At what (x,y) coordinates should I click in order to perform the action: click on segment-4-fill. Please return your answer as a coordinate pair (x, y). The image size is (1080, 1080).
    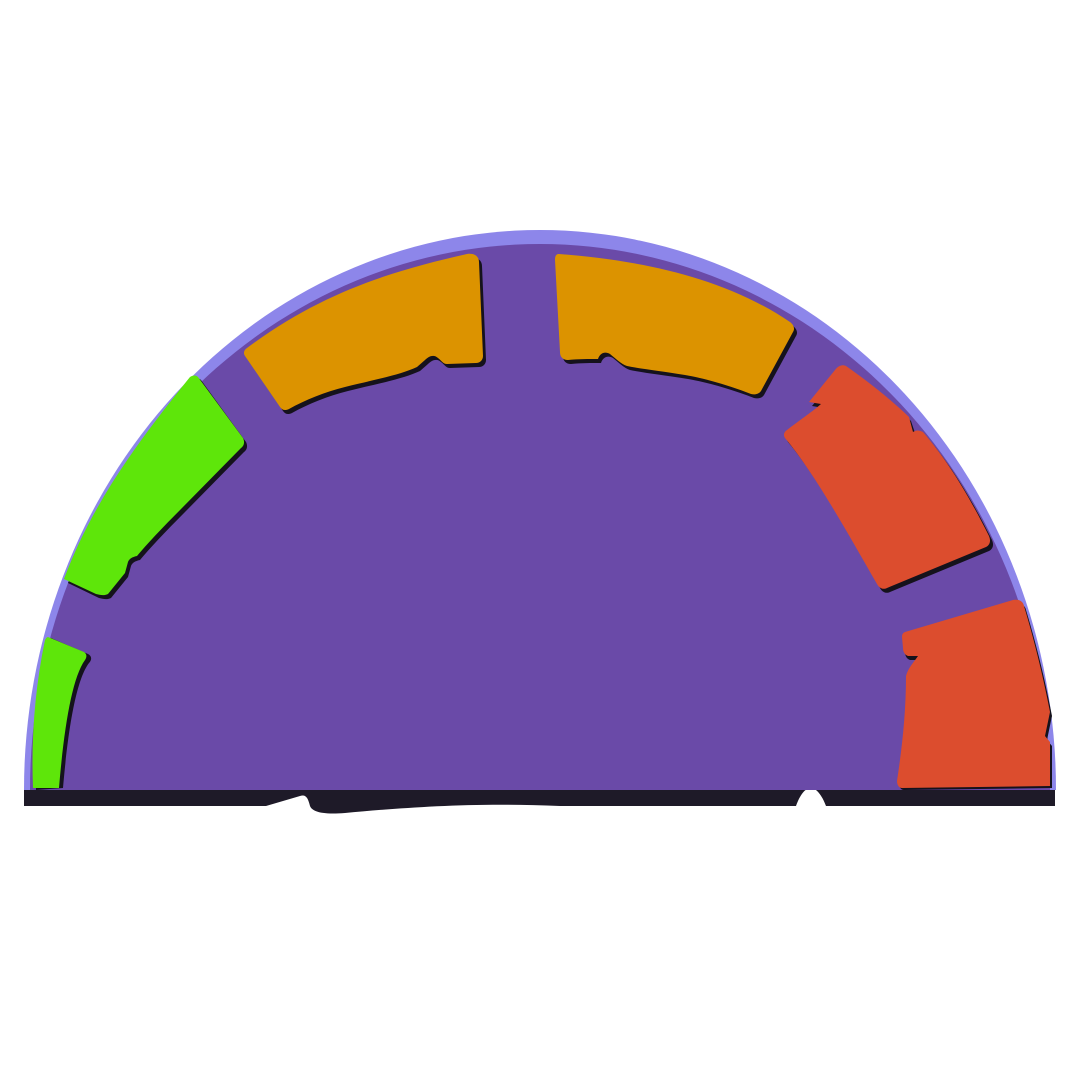
    Looking at the image, I should click on (674, 324).